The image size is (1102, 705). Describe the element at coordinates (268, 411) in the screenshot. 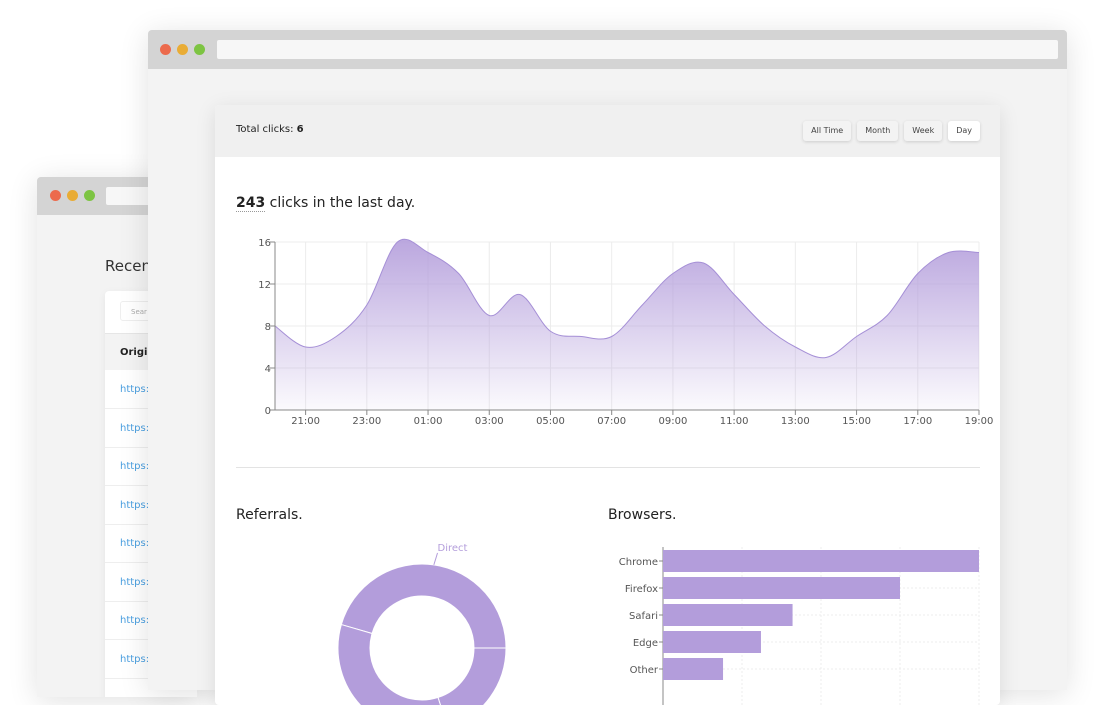

I see `y-tick-label: 0` at that location.